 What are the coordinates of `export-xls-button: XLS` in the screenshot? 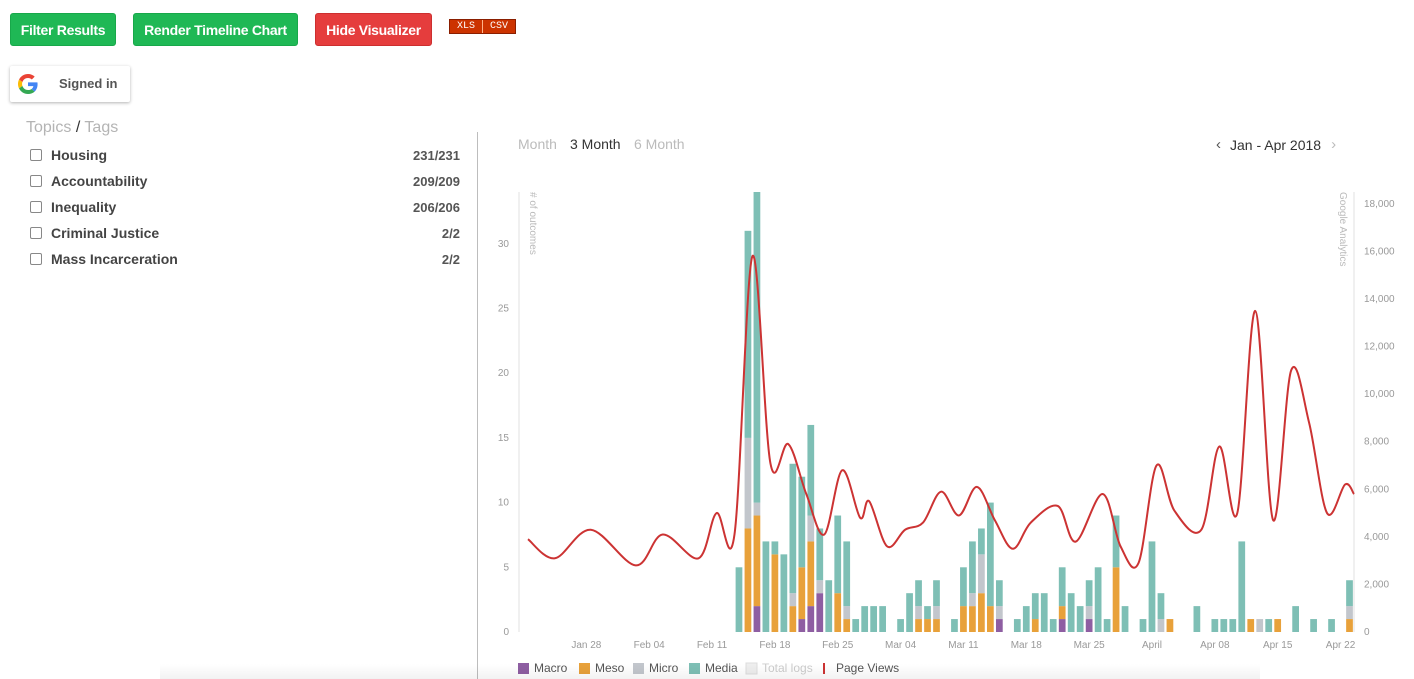 It's located at (466, 26).